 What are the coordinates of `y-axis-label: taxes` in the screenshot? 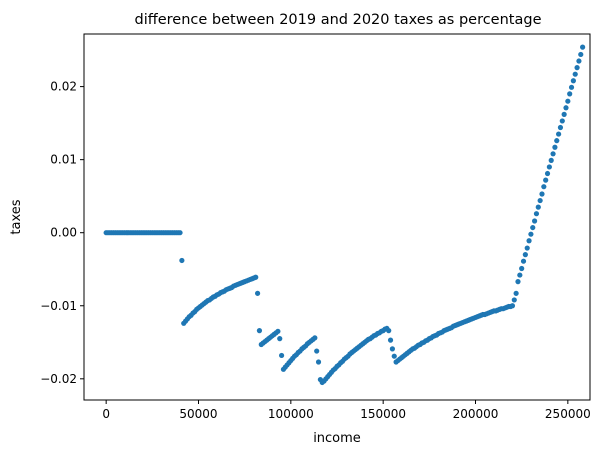 It's located at (16, 216).